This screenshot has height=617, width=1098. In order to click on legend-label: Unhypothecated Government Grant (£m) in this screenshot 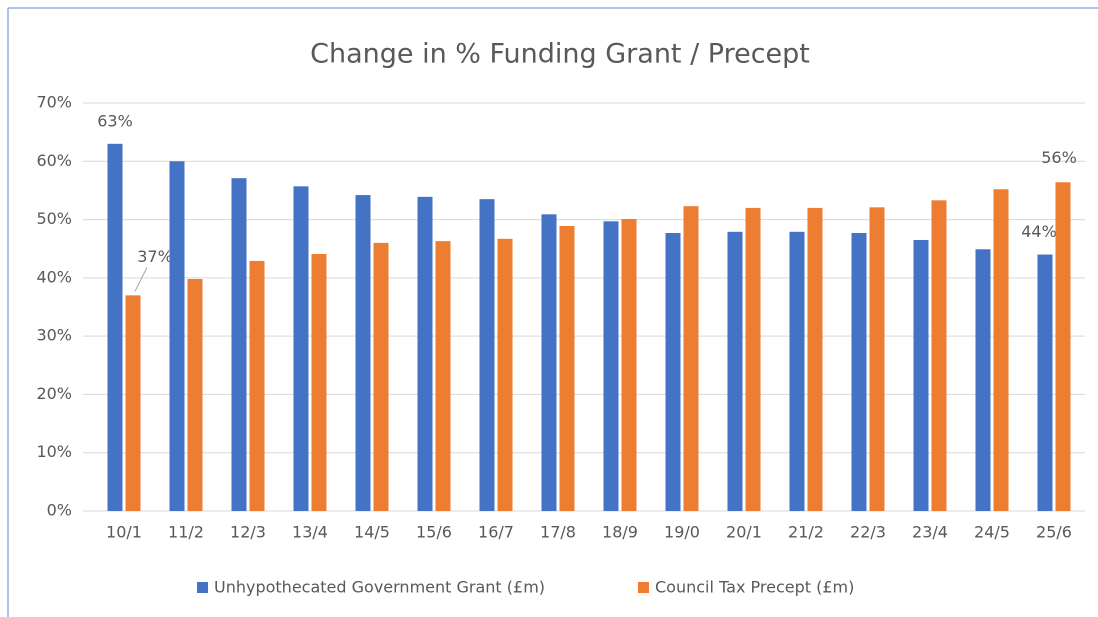, I will do `click(379, 587)`.